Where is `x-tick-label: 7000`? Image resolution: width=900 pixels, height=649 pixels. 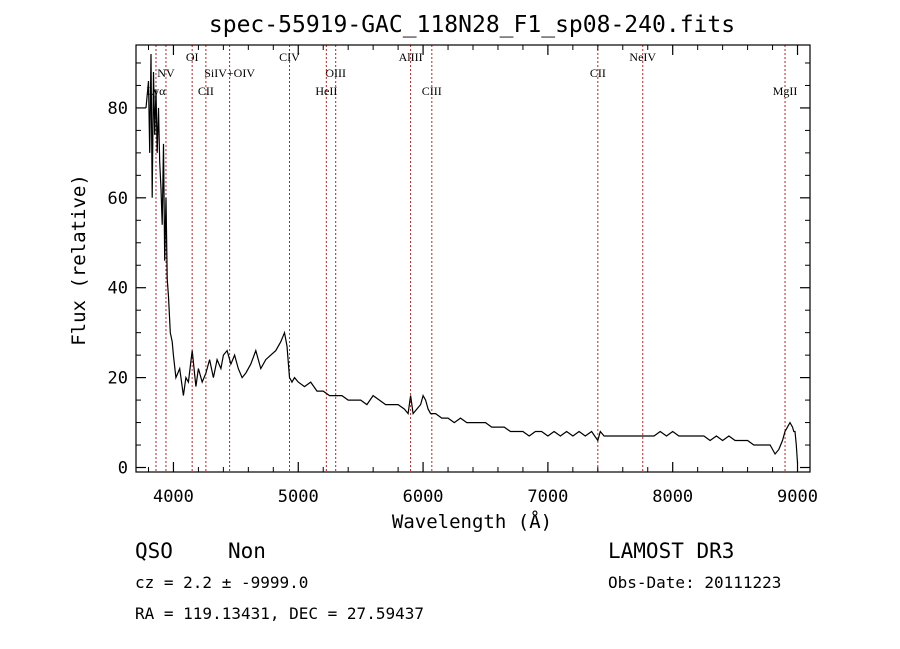 x-tick-label: 7000 is located at coordinates (547, 497).